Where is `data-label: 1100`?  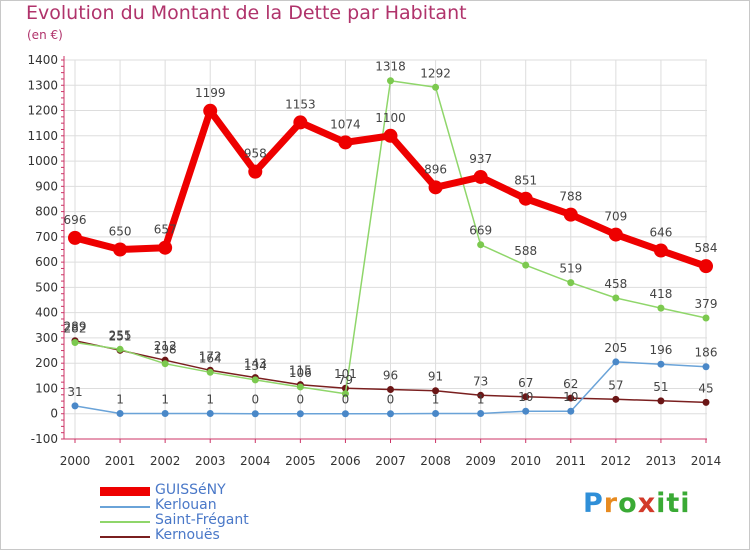
data-label: 1100 is located at coordinates (390, 118).